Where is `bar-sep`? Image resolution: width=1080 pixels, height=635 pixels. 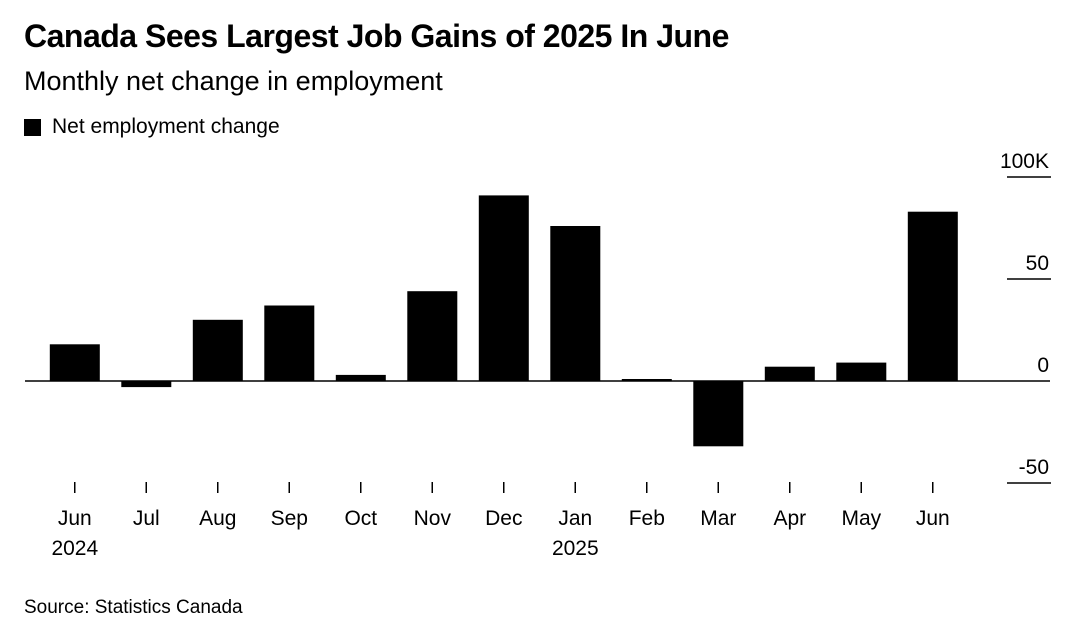 bar-sep is located at coordinates (289, 343).